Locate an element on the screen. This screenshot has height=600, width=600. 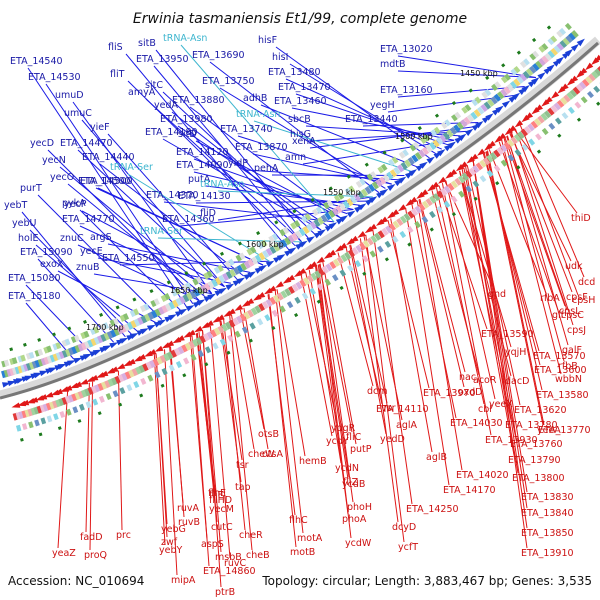
reverse-gene-label: ETA_13780 is located at coordinates (531, 425).